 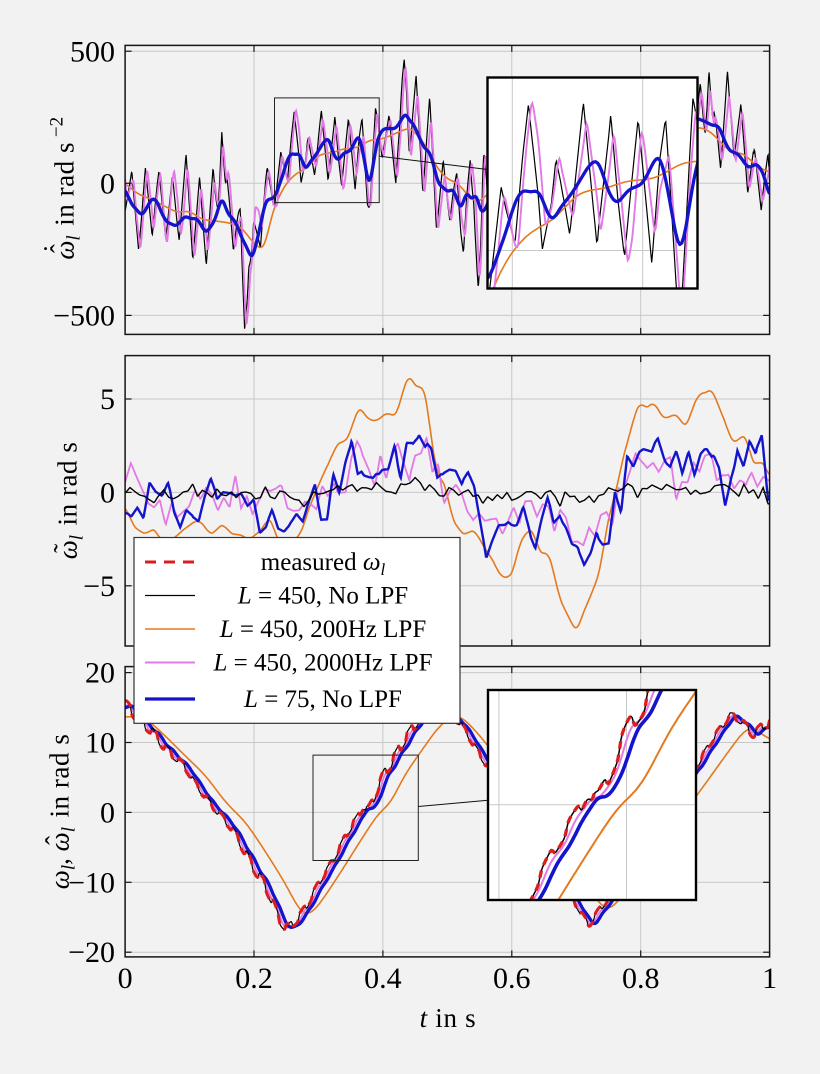 What do you see at coordinates (91, 952) in the screenshot?
I see `svg-text: −20` at bounding box center [91, 952].